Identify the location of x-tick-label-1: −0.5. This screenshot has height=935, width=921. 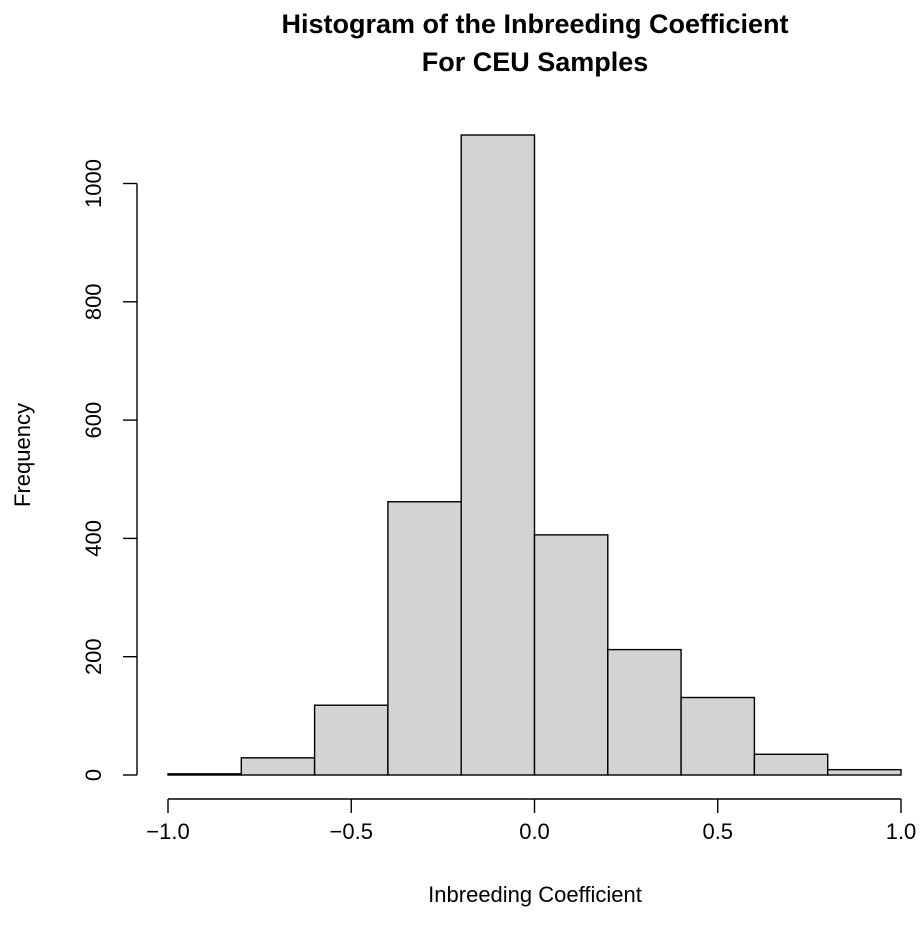
(351, 831).